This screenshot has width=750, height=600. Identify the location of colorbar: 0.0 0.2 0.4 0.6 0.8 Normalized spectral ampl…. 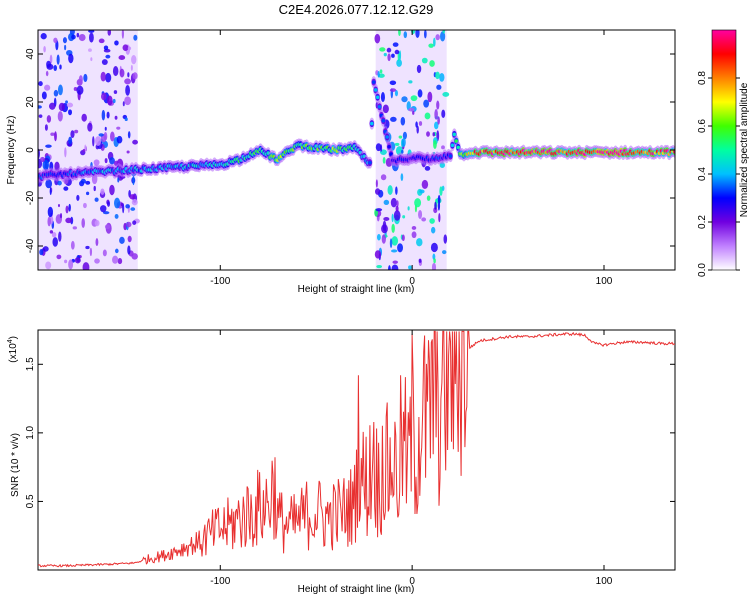
(723, 153).